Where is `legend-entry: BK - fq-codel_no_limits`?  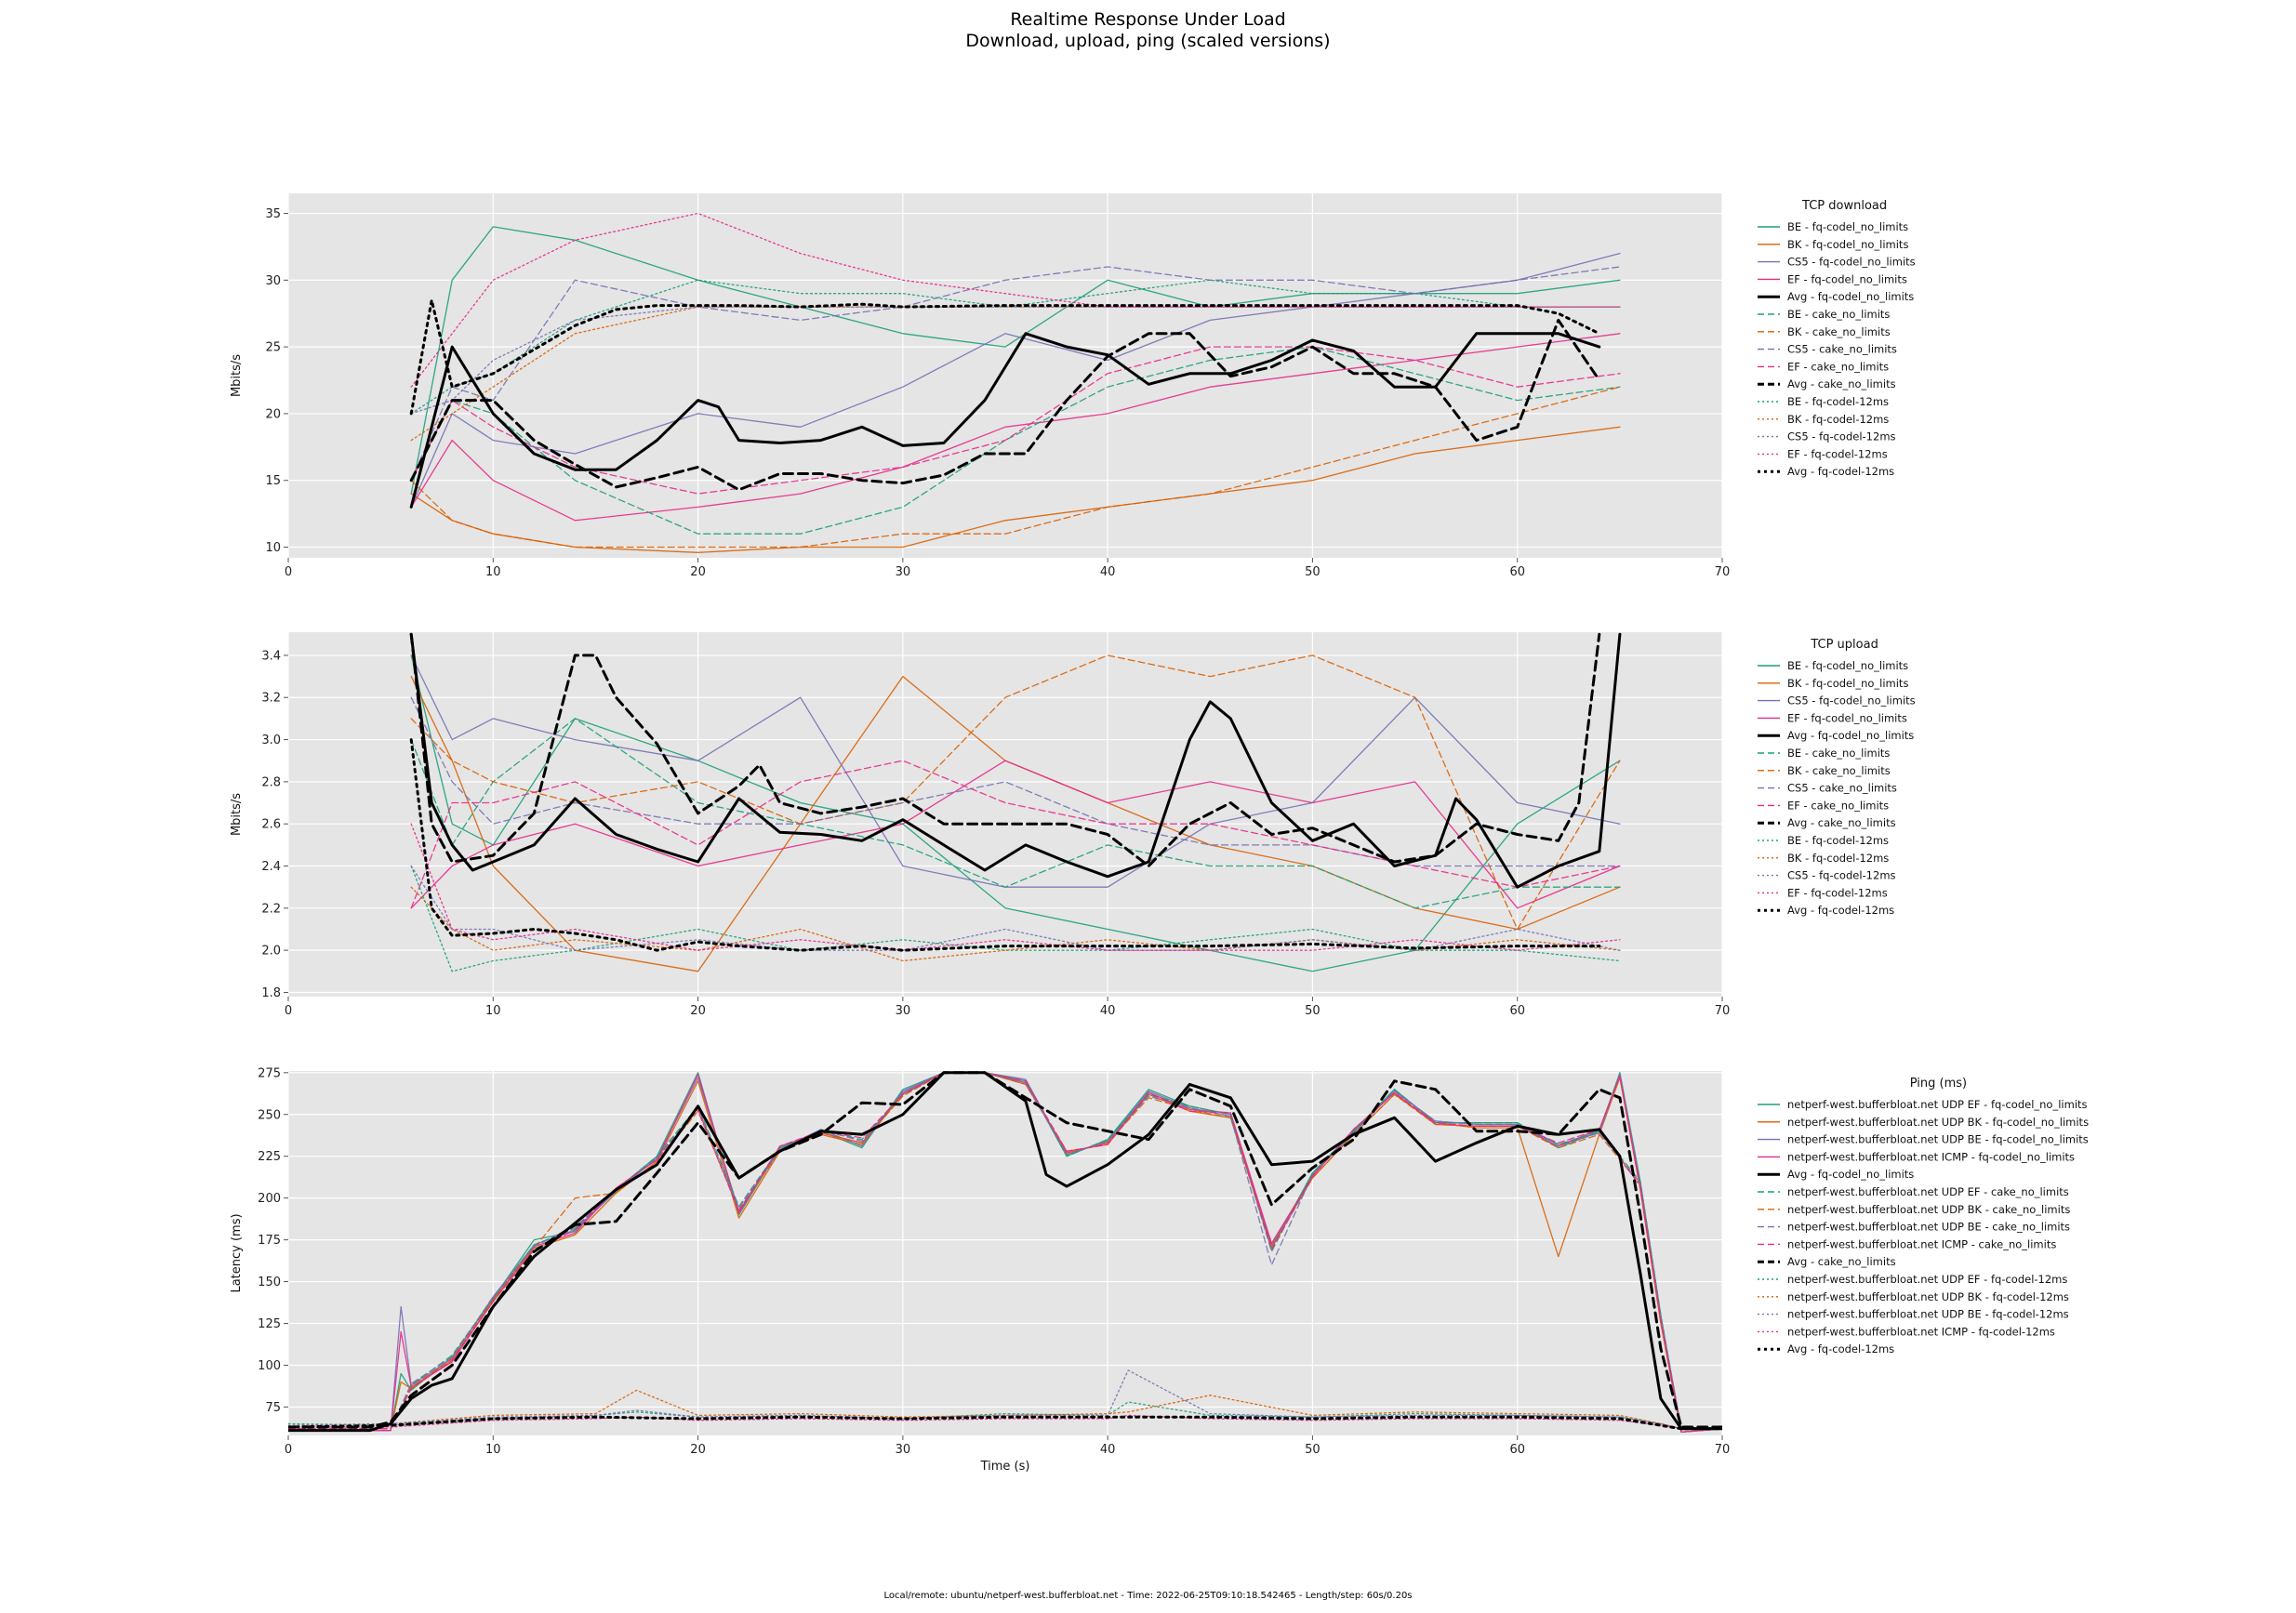
legend-entry: BK - fq-codel_no_limits is located at coordinates (1847, 244).